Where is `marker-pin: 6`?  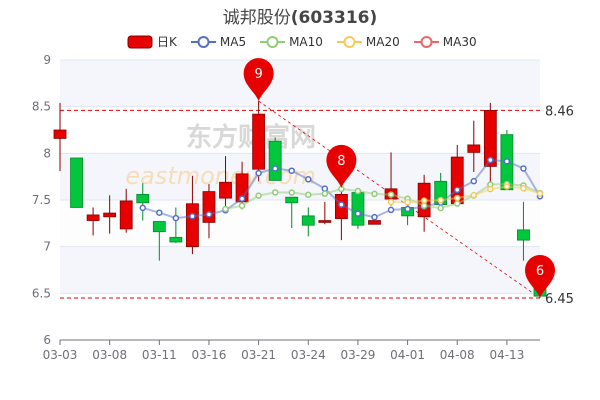 marker-pin: 6 is located at coordinates (540, 276).